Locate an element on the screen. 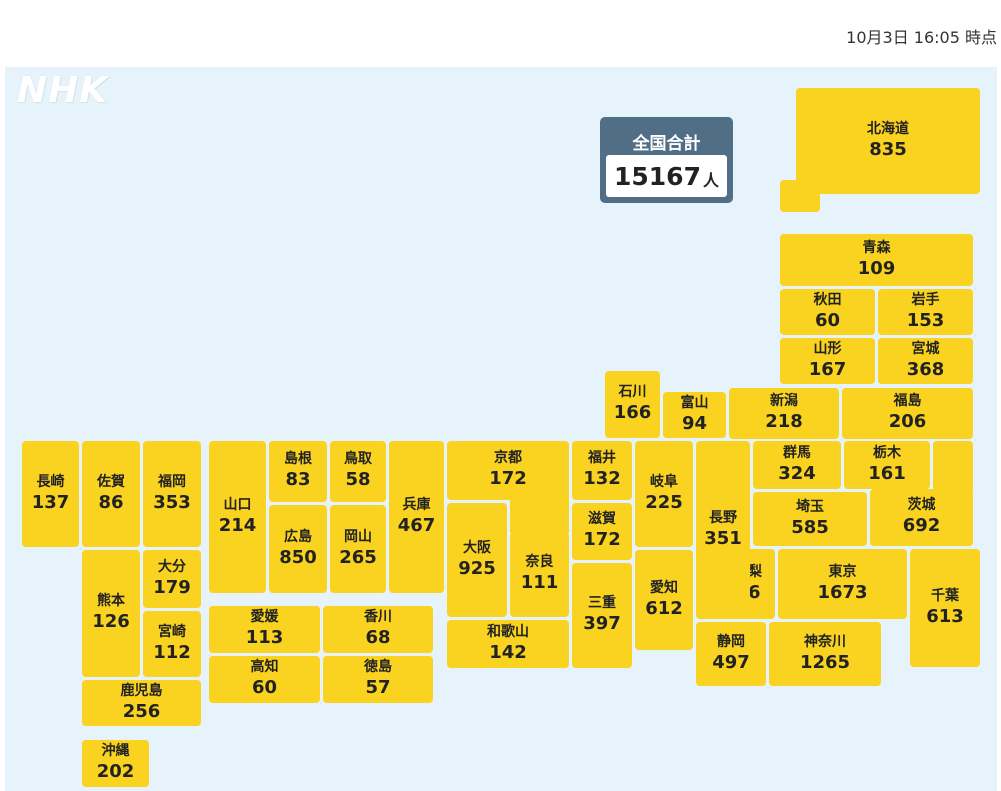 This screenshot has width=1001, height=791. pref-kagoshima: 鹿児島 256 is located at coordinates (141, 703).